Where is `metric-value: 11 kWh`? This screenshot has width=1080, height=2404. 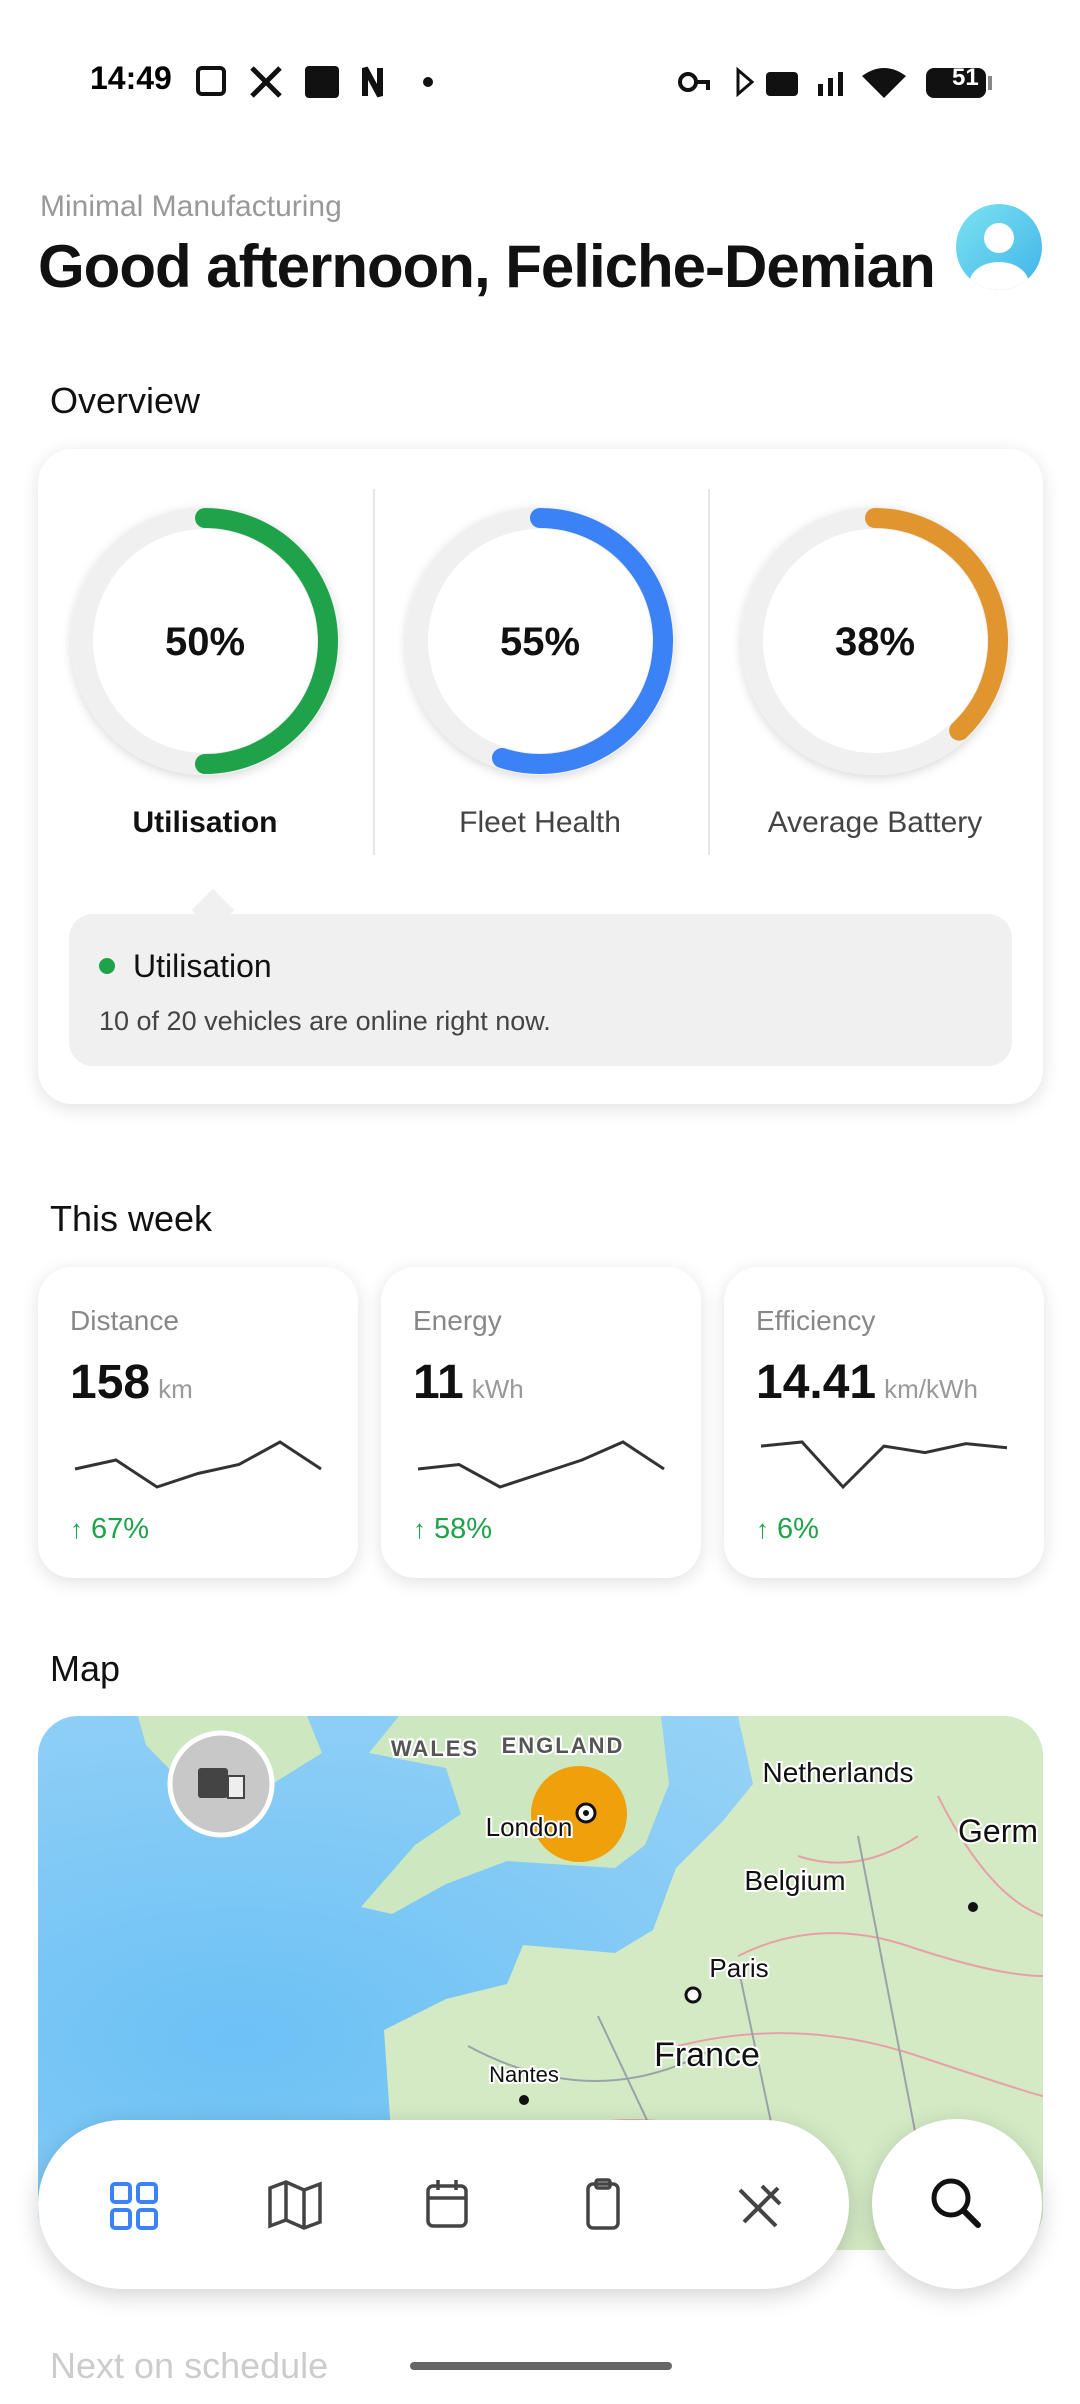
metric-value: 11 kWh is located at coordinates (468, 1382).